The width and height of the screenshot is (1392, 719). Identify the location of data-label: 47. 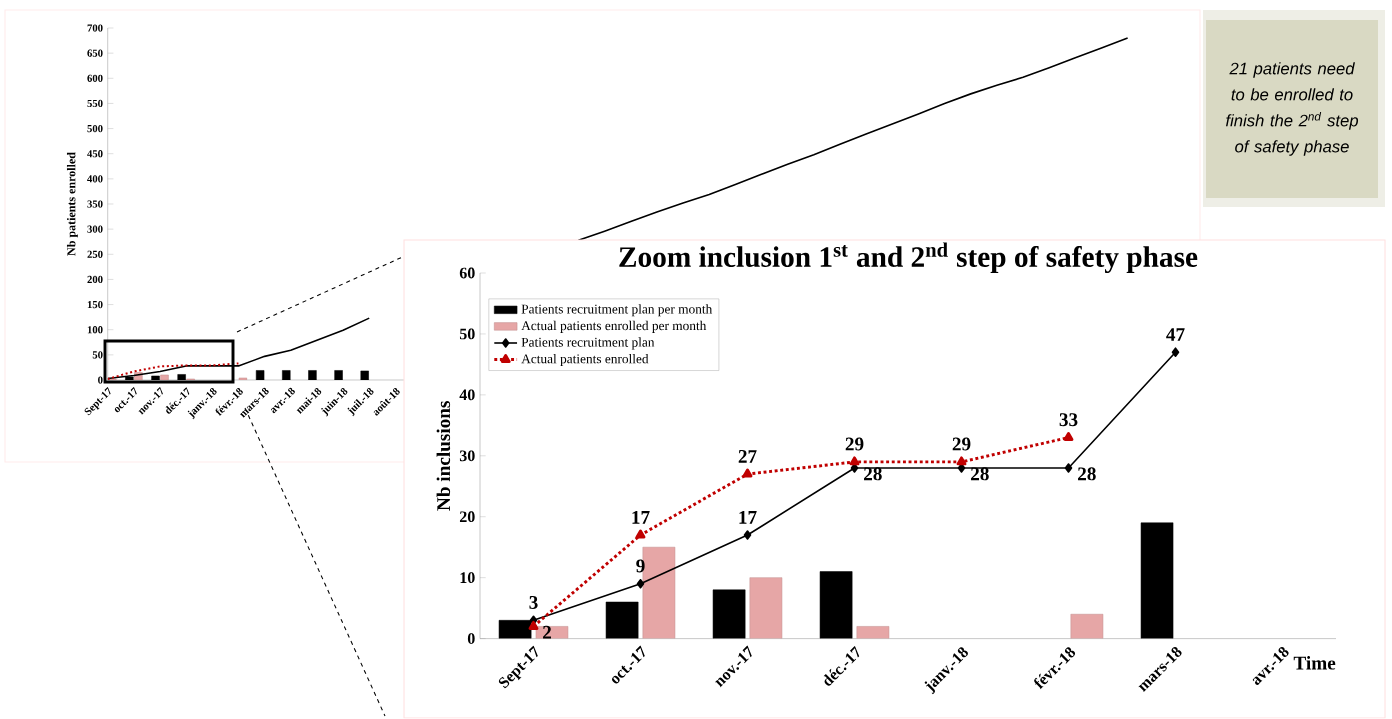
(1175, 335).